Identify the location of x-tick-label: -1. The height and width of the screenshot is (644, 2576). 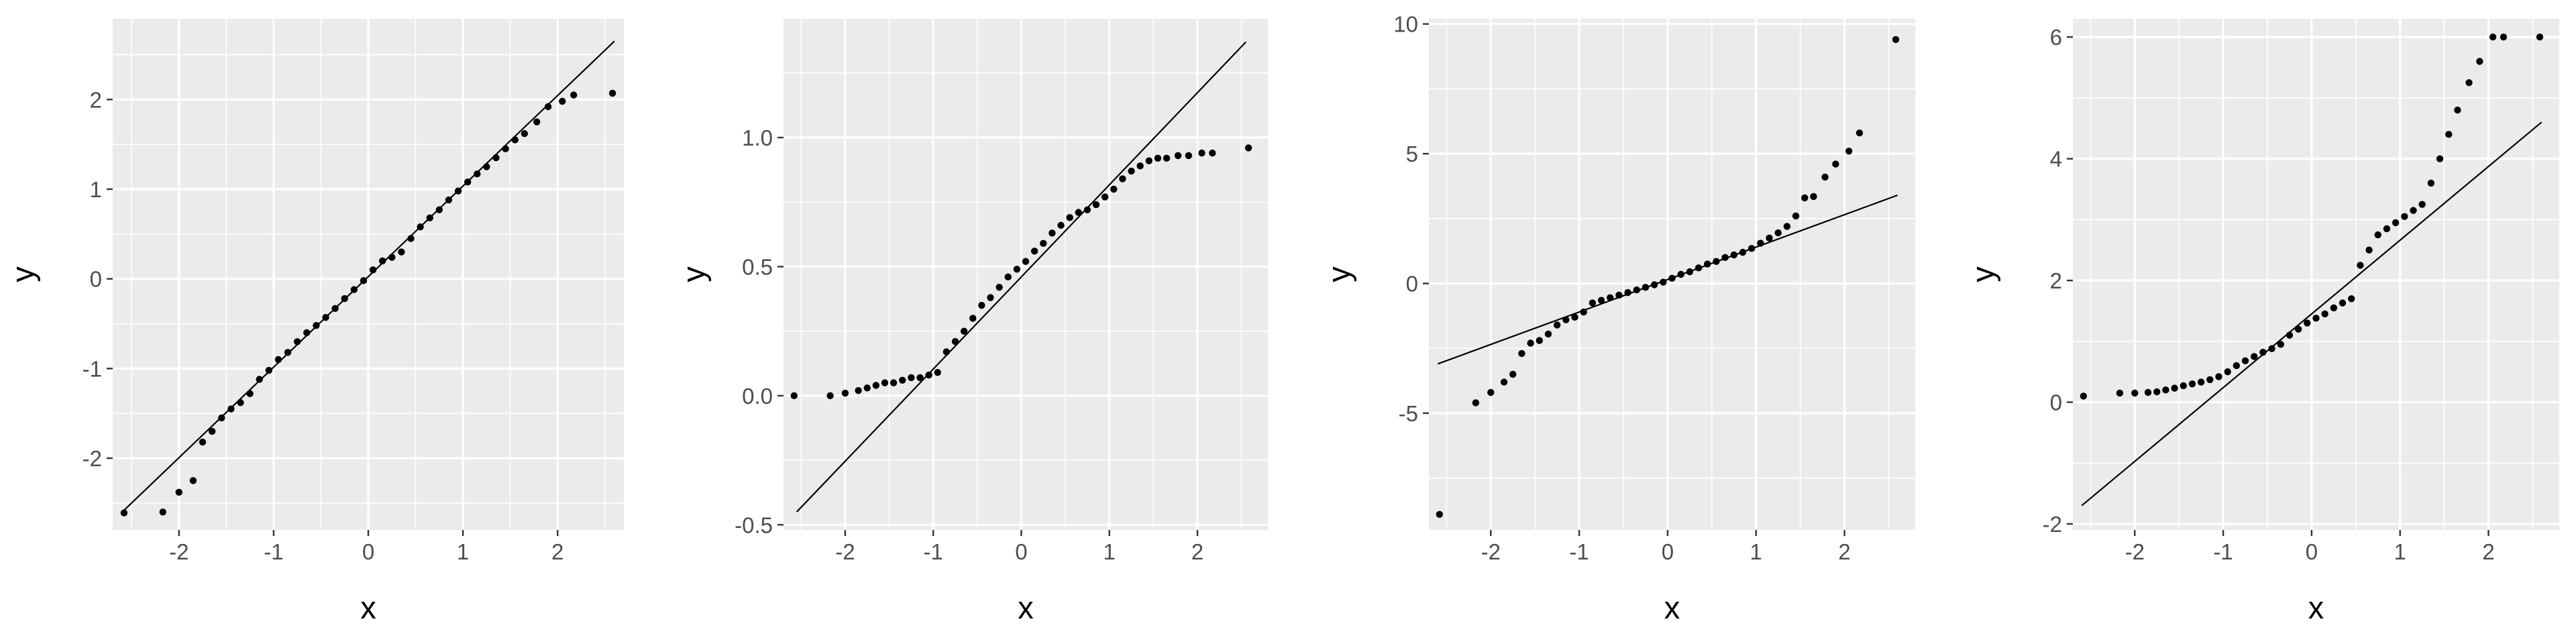
(933, 551).